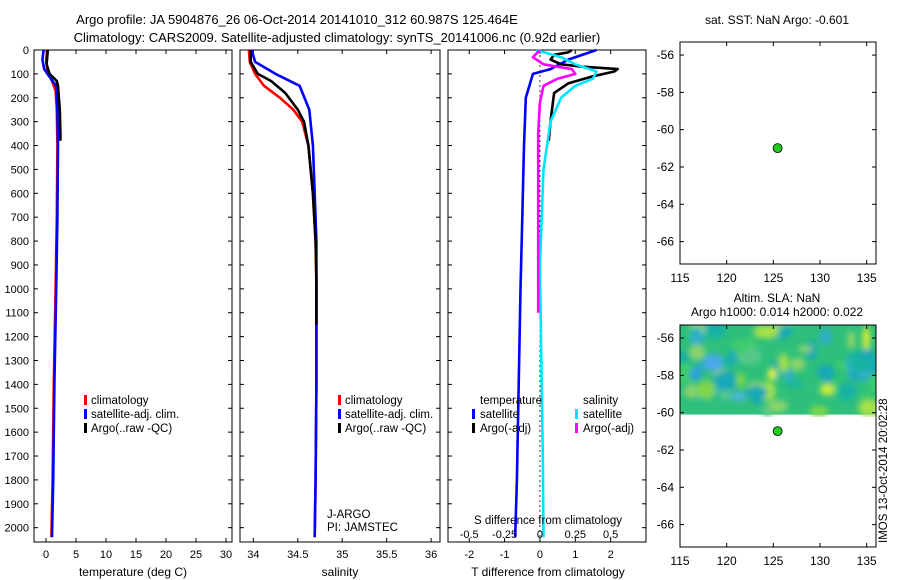  I want to click on y-tick-label: 400, so click(20, 147).